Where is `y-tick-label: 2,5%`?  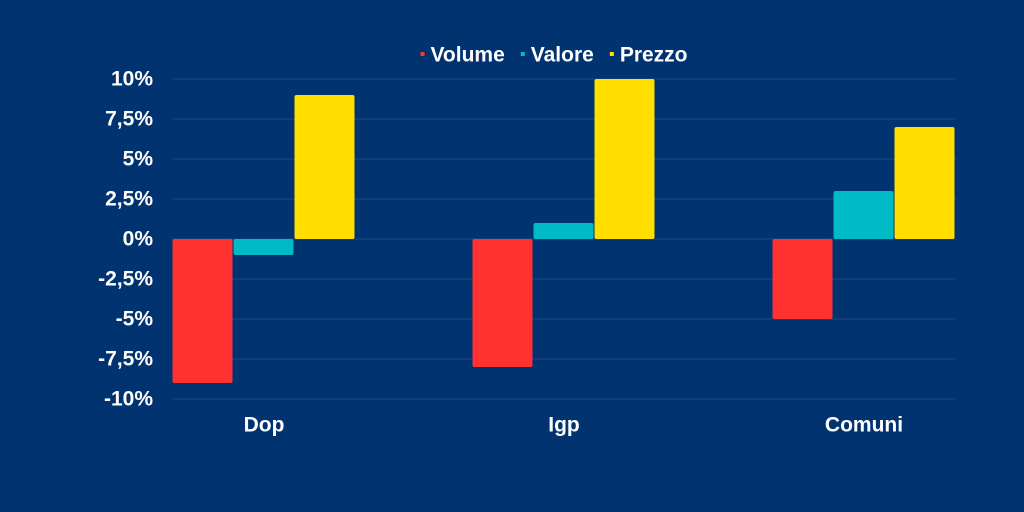
y-tick-label: 2,5% is located at coordinates (129, 199).